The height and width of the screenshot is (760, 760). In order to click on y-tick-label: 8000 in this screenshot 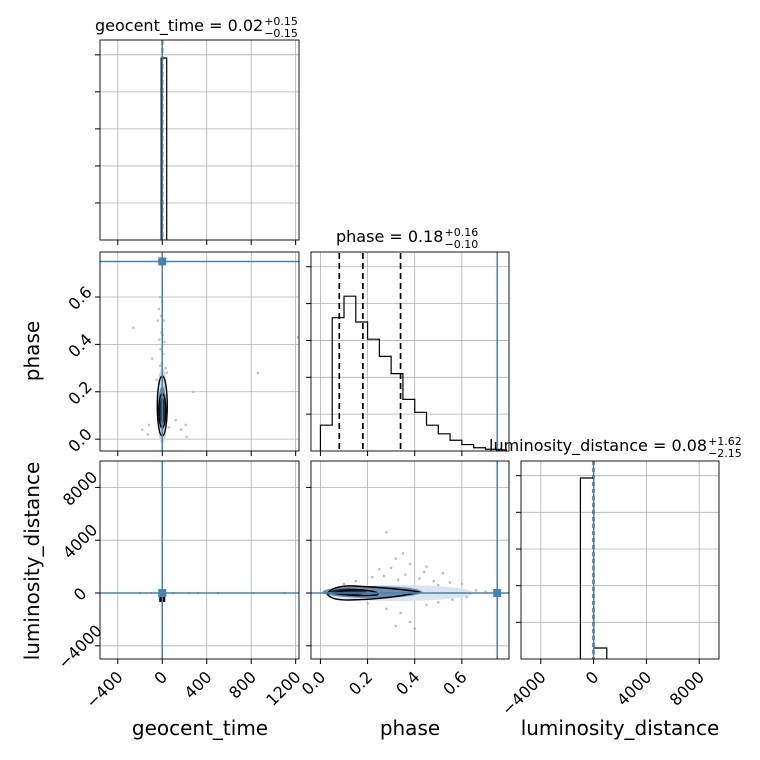, I will do `click(80, 488)`.